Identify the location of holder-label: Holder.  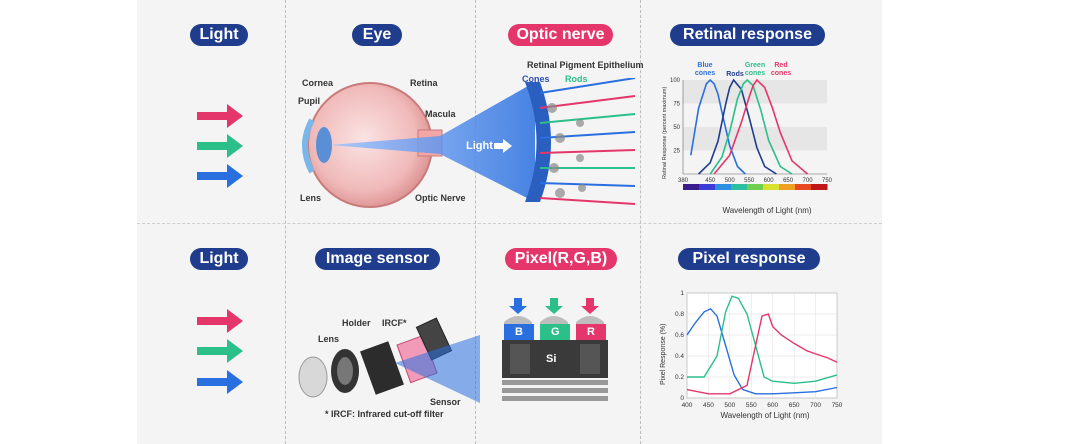
(356, 323).